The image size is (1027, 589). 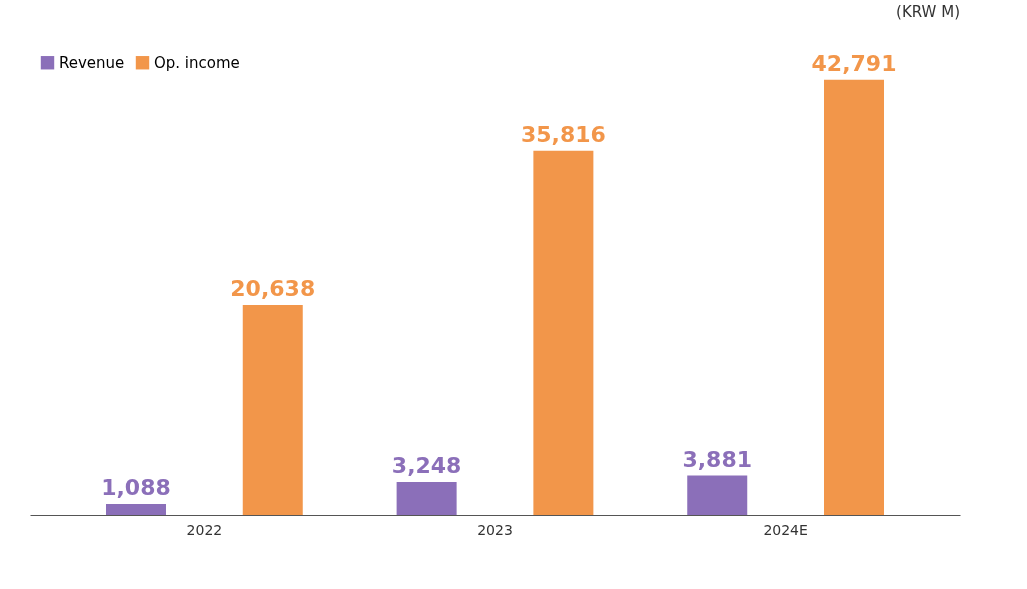 I want to click on data-label: 3,248, so click(x=426, y=465).